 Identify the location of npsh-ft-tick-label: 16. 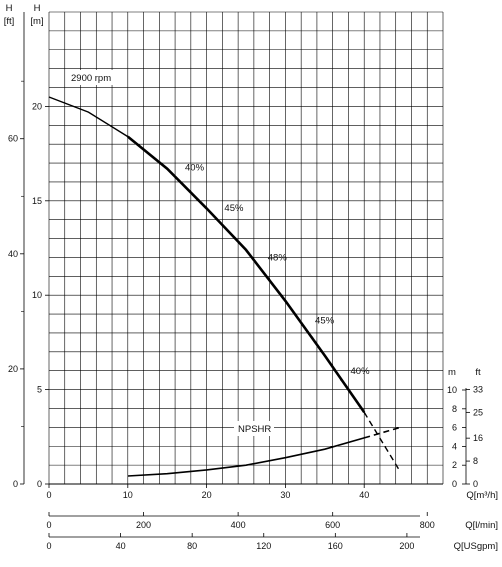
(478, 438).